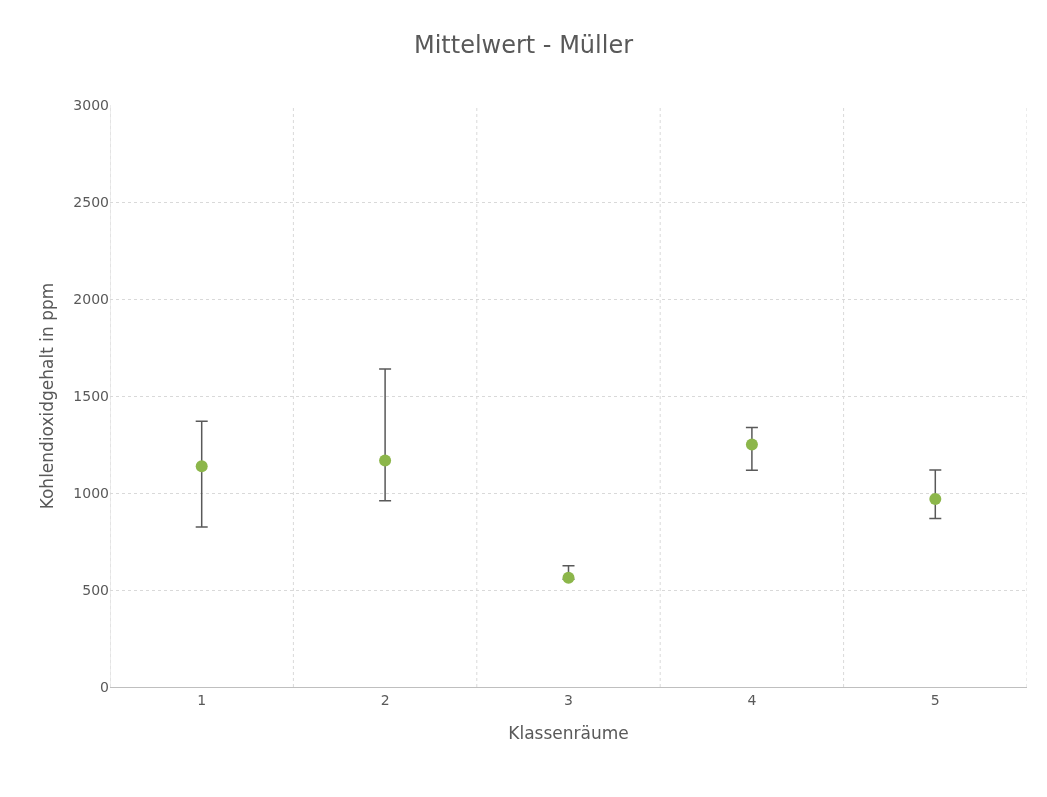 Image resolution: width=1047 pixels, height=797 pixels. What do you see at coordinates (91, 395) in the screenshot?
I see `y-tick-label: 1500` at bounding box center [91, 395].